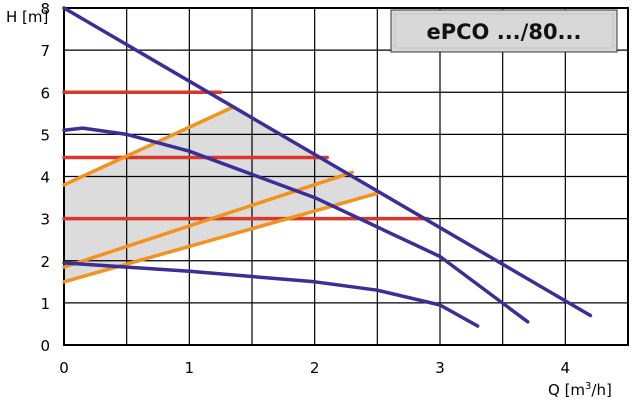 The image size is (637, 405). I want to click on x-tick-label: 1, so click(190, 368).